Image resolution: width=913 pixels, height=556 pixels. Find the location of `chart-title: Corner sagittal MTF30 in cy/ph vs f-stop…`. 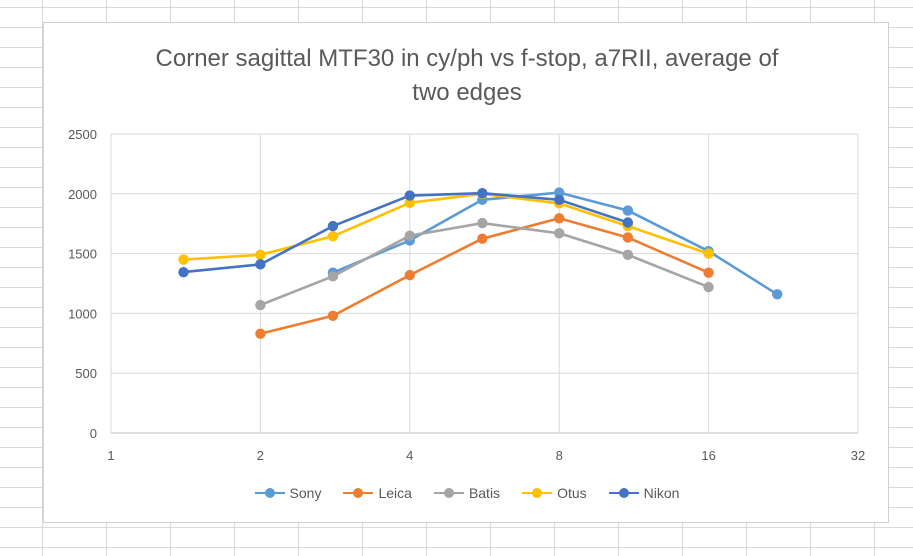

chart-title: Corner sagittal MTF30 in cy/ph vs f-stop… is located at coordinates (467, 76).